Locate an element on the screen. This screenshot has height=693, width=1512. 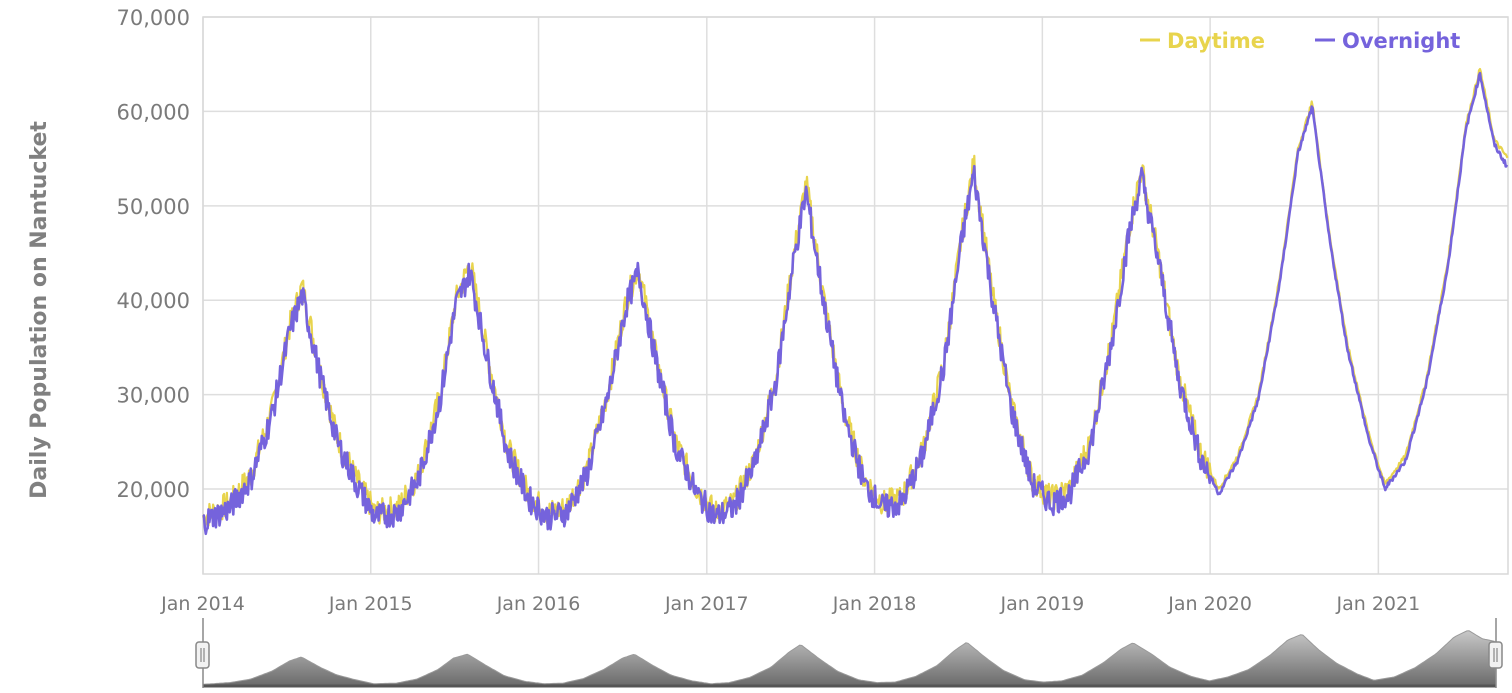
y-axis: 20,000 30,000 40,000 50,000 60,000 70,000 is located at coordinates (153, 254).